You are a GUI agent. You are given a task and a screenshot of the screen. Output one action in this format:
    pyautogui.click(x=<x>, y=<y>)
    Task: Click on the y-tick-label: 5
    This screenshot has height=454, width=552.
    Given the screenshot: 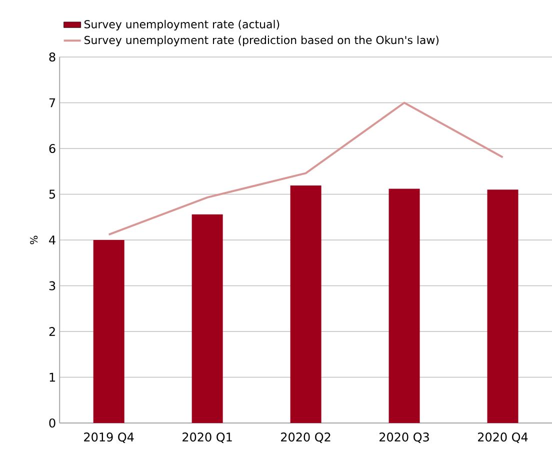 What is the action you would take?
    pyautogui.click(x=52, y=194)
    